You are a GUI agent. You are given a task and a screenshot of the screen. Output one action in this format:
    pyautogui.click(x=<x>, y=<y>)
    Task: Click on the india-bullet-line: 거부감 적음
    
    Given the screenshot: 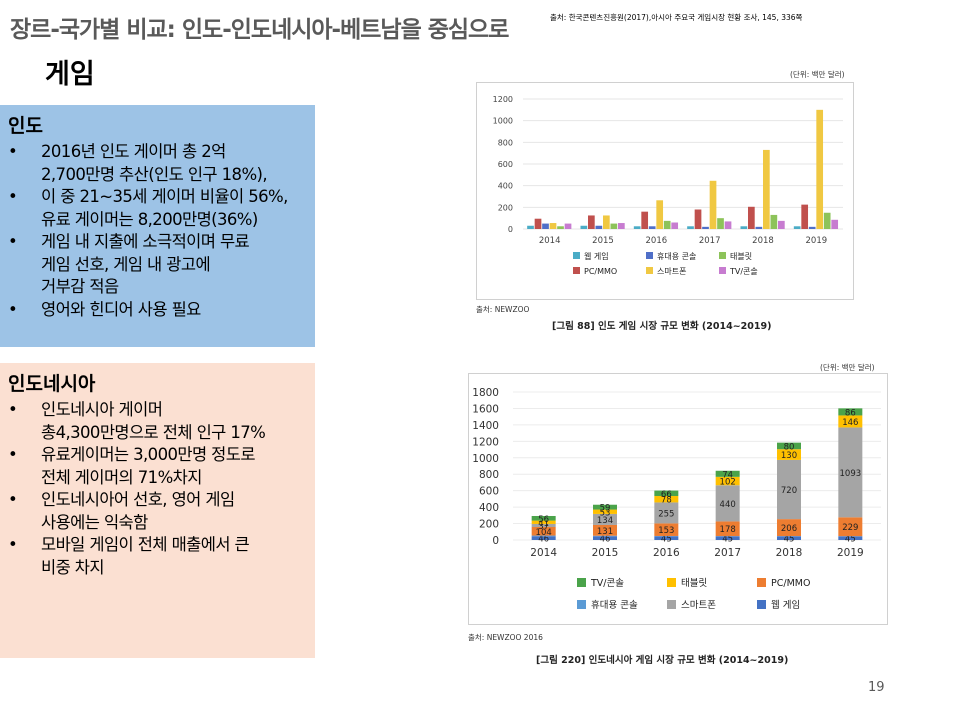 What is the action you would take?
    pyautogui.click(x=80, y=286)
    